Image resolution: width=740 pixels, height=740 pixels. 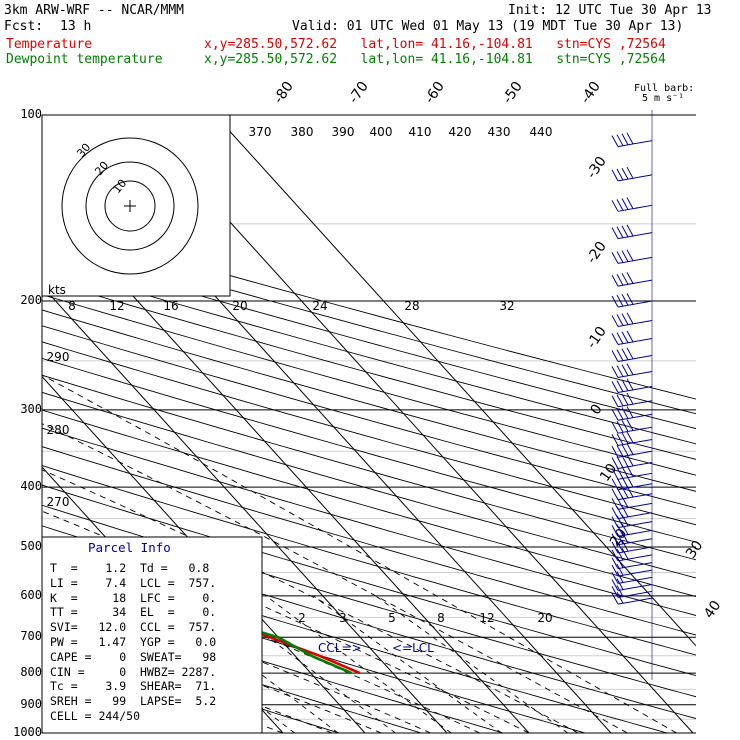 I want to click on pressure-label: 700, so click(x=31, y=636).